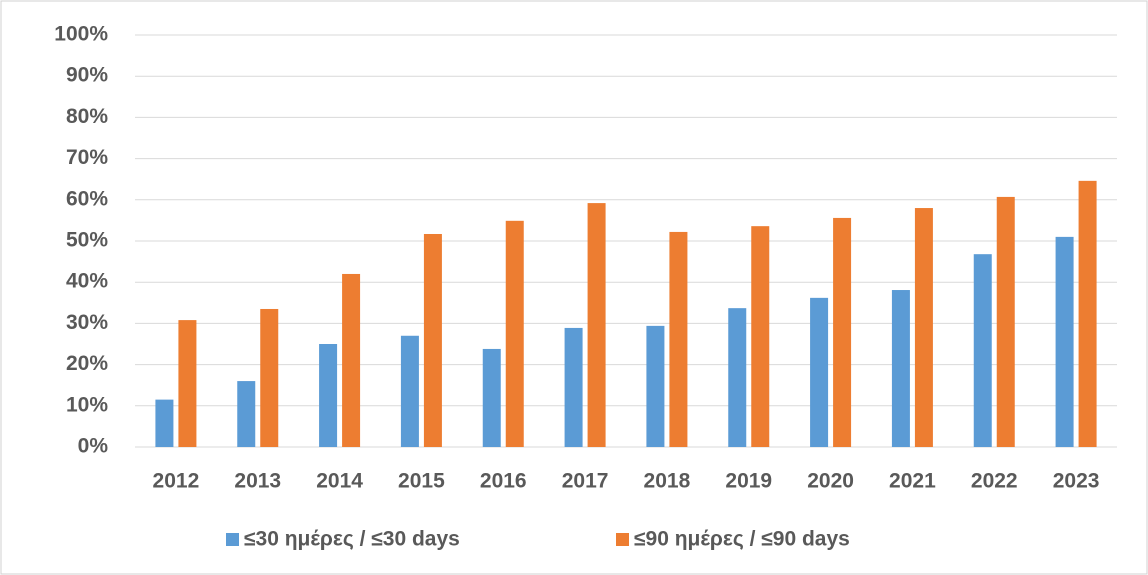 The image size is (1148, 575). I want to click on y-tick-label: 70%, so click(87, 157).